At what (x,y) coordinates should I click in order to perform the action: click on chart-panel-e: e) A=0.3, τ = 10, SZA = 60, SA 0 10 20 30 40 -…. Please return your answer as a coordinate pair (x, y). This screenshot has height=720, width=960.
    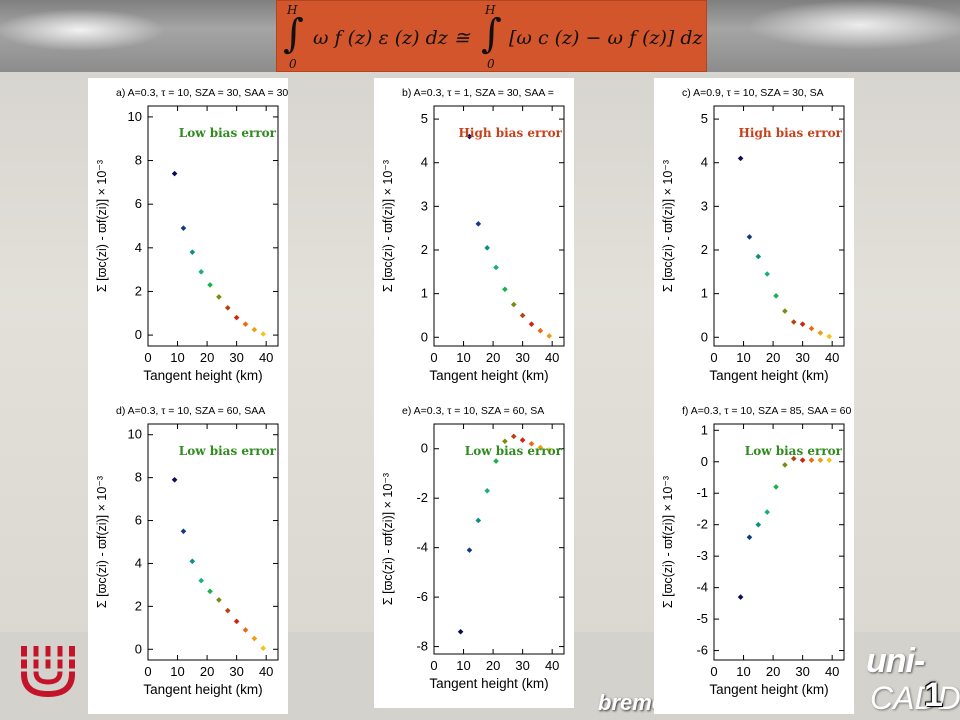
    Looking at the image, I should click on (474, 552).